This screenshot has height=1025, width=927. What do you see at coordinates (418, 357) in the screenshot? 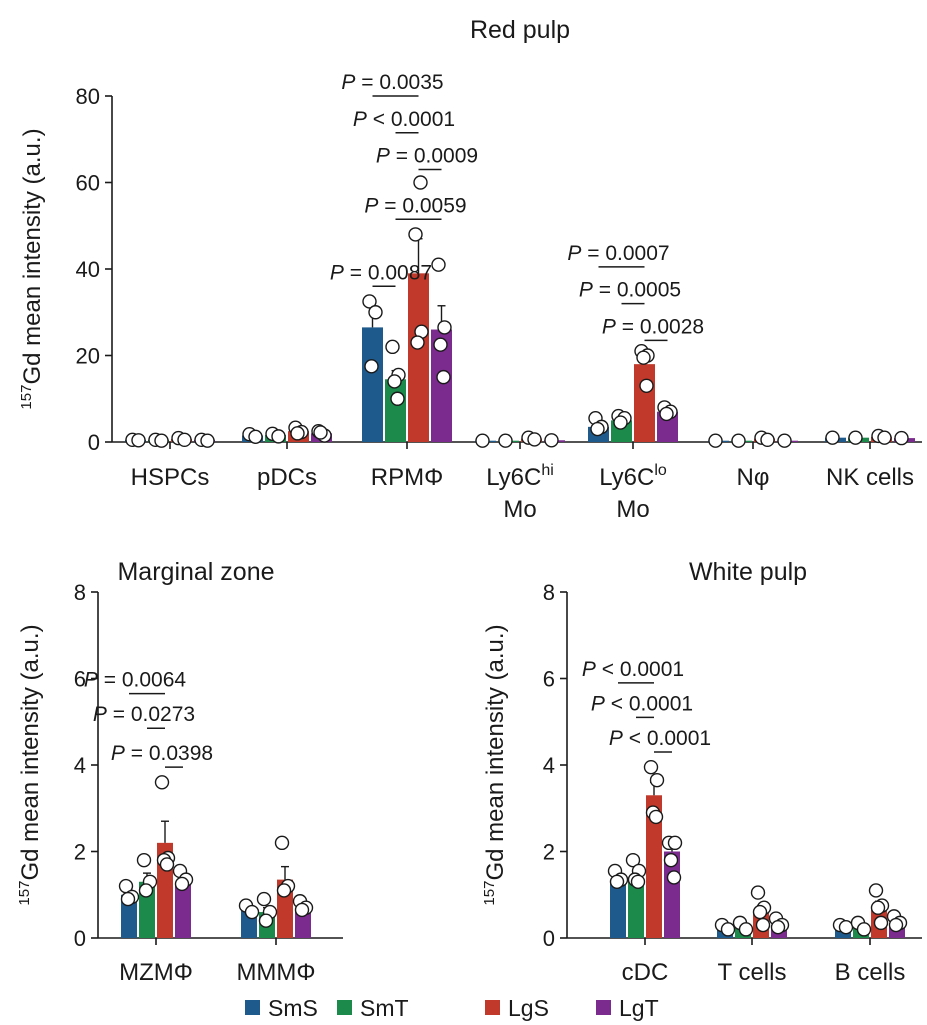
I see `bar-rpm-lgs` at bounding box center [418, 357].